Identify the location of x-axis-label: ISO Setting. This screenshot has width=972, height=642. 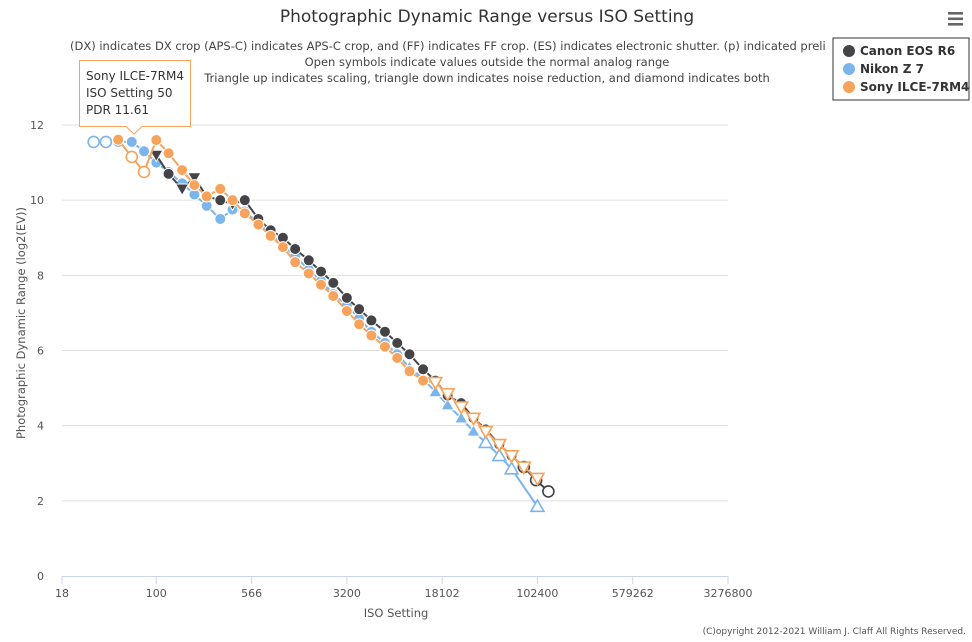
(396, 613).